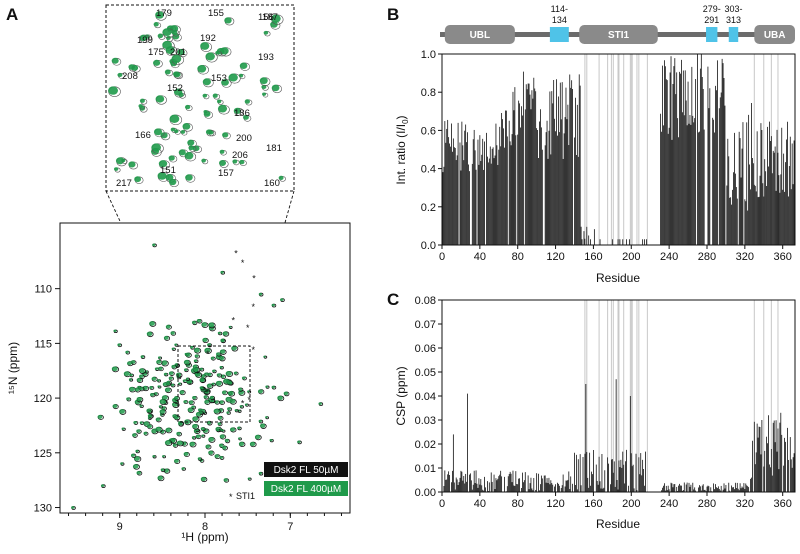  I want to click on hsqc-y-tick-label: 120, so click(43, 399).